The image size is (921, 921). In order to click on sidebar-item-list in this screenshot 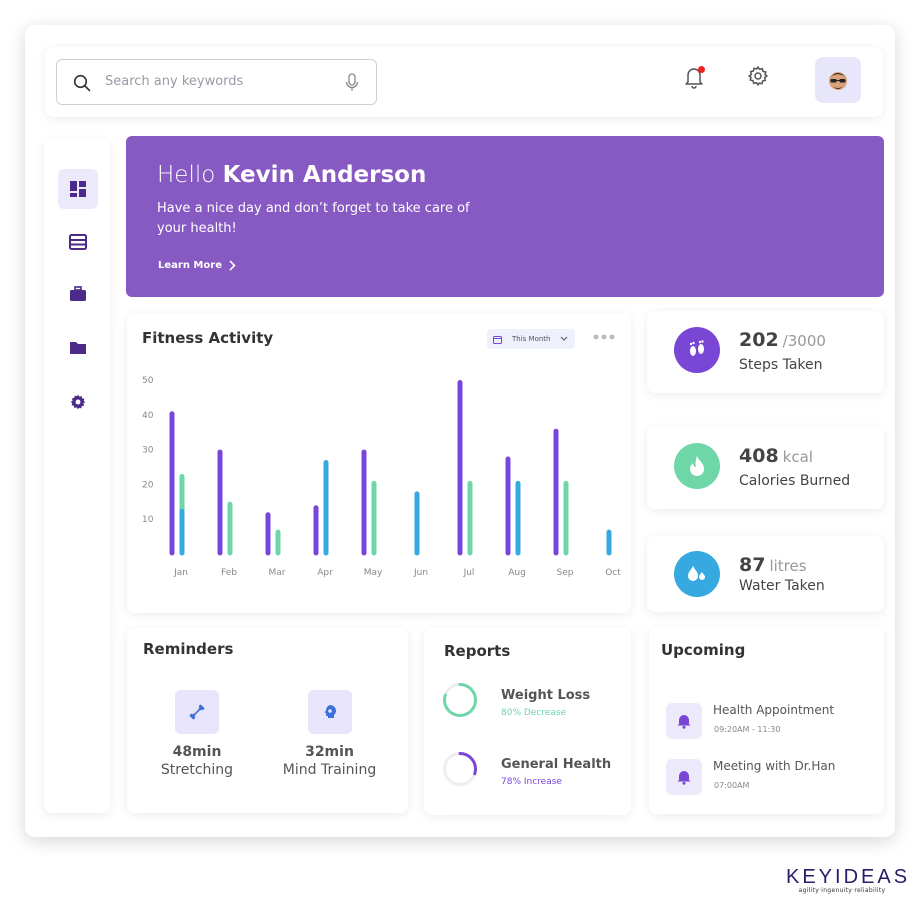, I will do `click(78, 242)`.